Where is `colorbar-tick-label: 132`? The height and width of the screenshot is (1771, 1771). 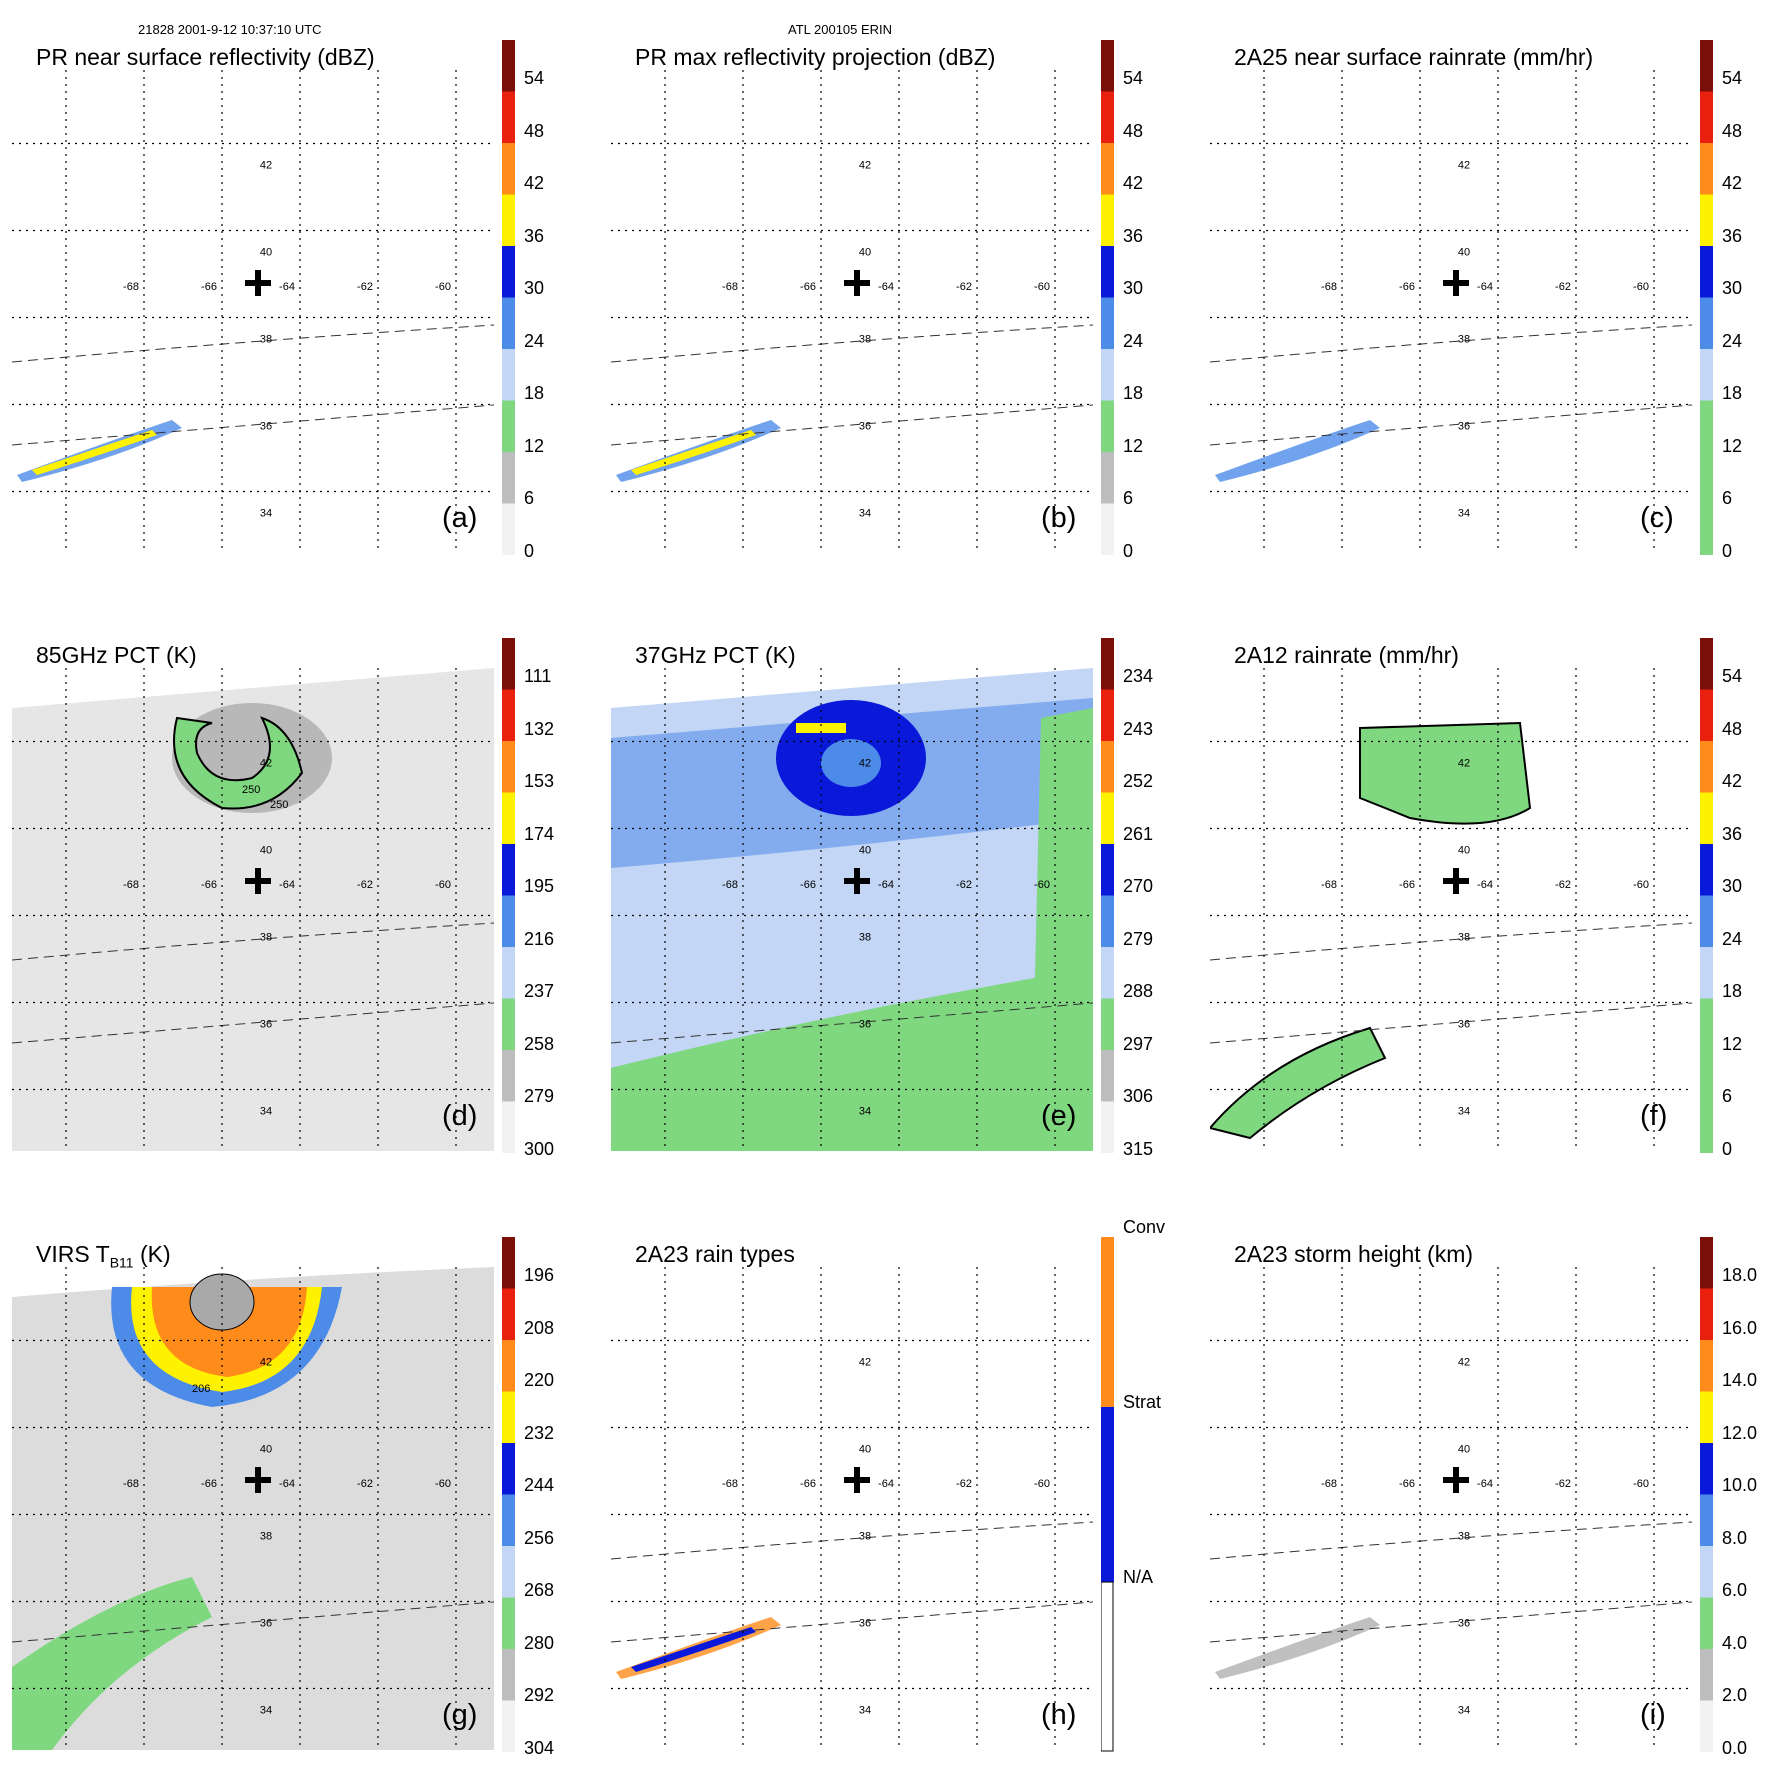
colorbar-tick-label: 132 is located at coordinates (539, 728).